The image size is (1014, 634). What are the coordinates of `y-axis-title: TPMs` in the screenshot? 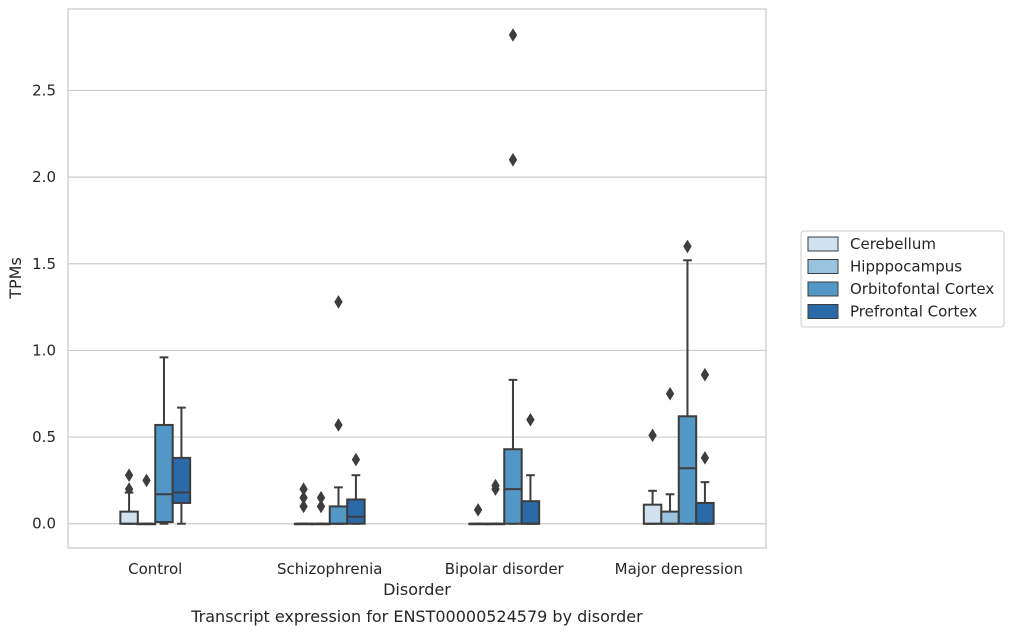 It's located at (15, 278).